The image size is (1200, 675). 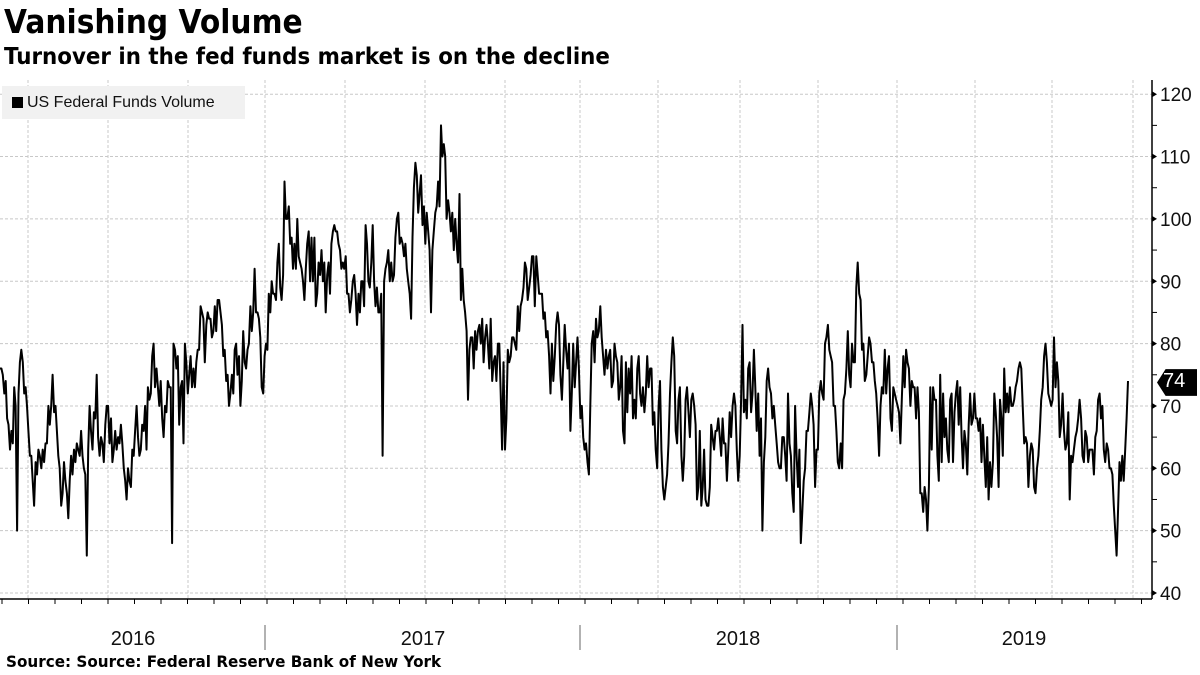 I want to click on last-value-label: 74, so click(x=1174, y=381).